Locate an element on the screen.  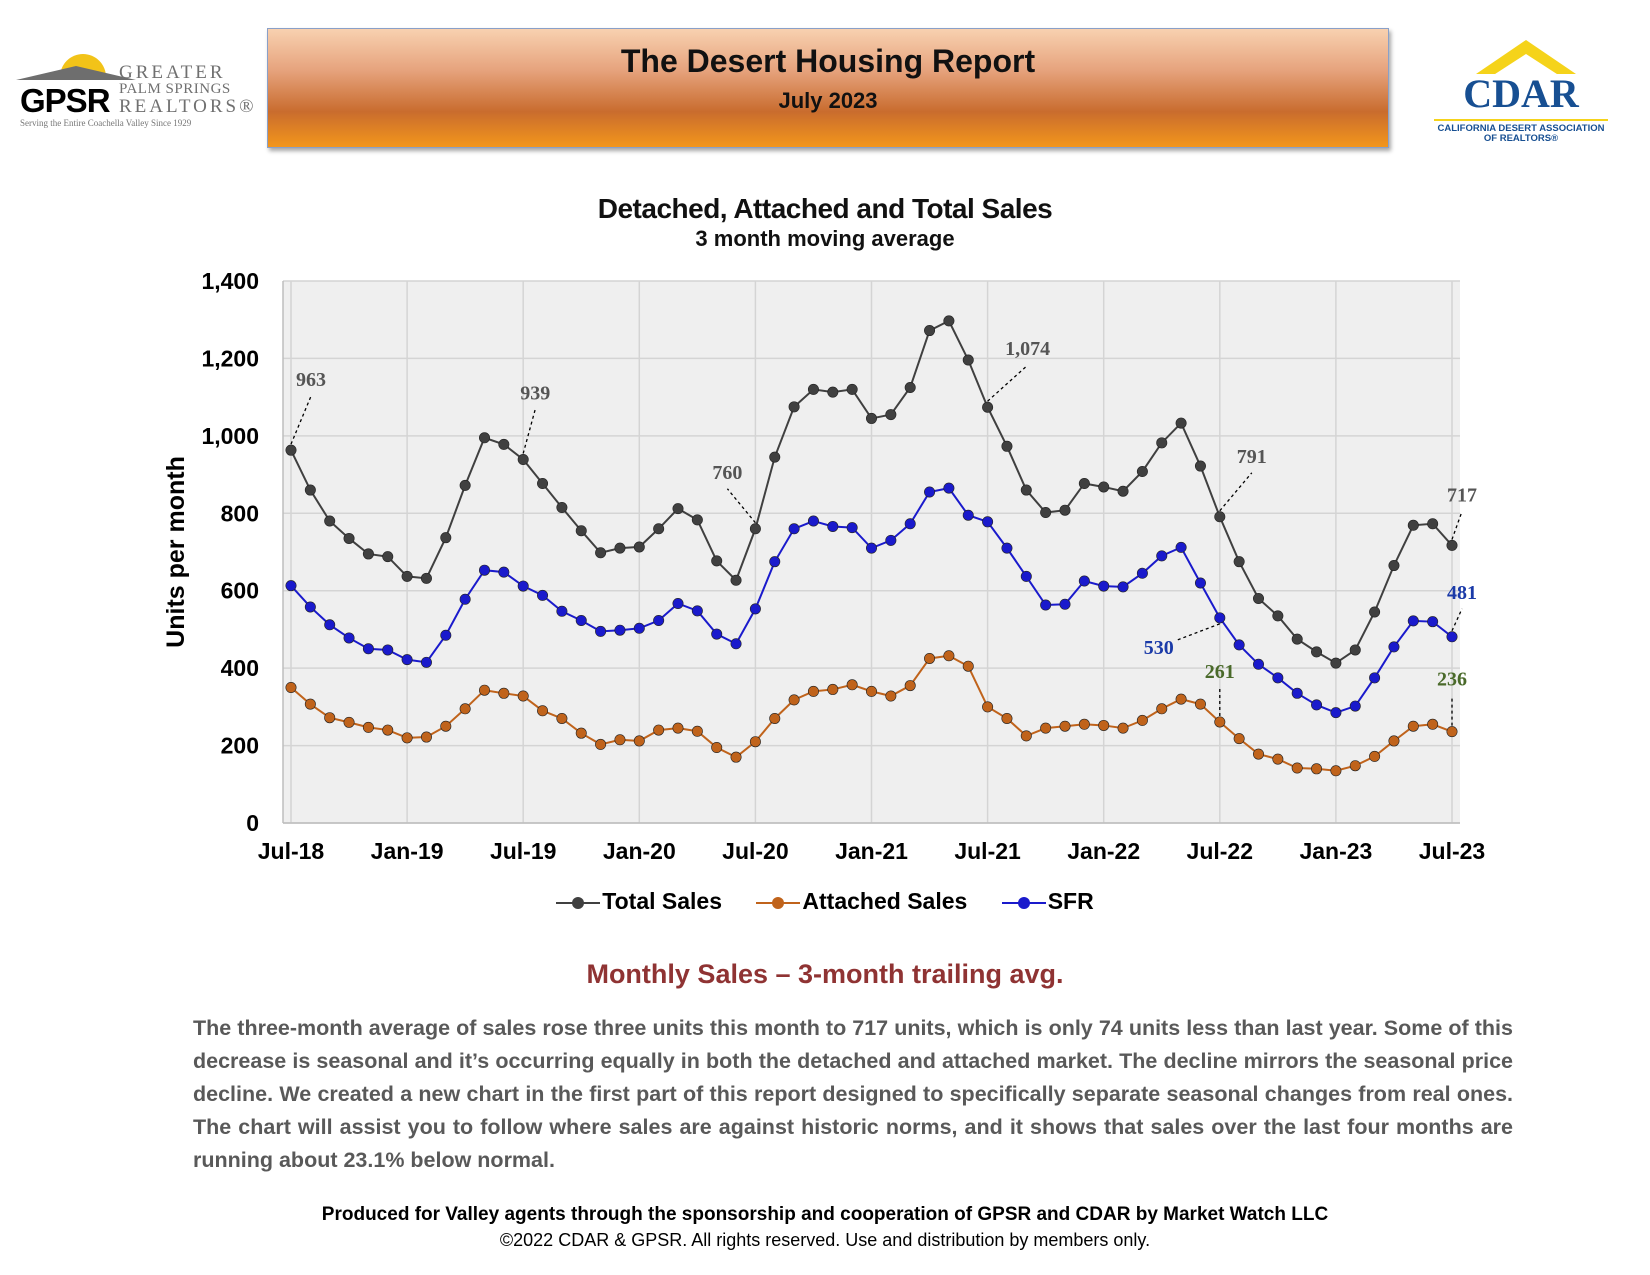
annotation-leader is located at coordinates (1008, 383).